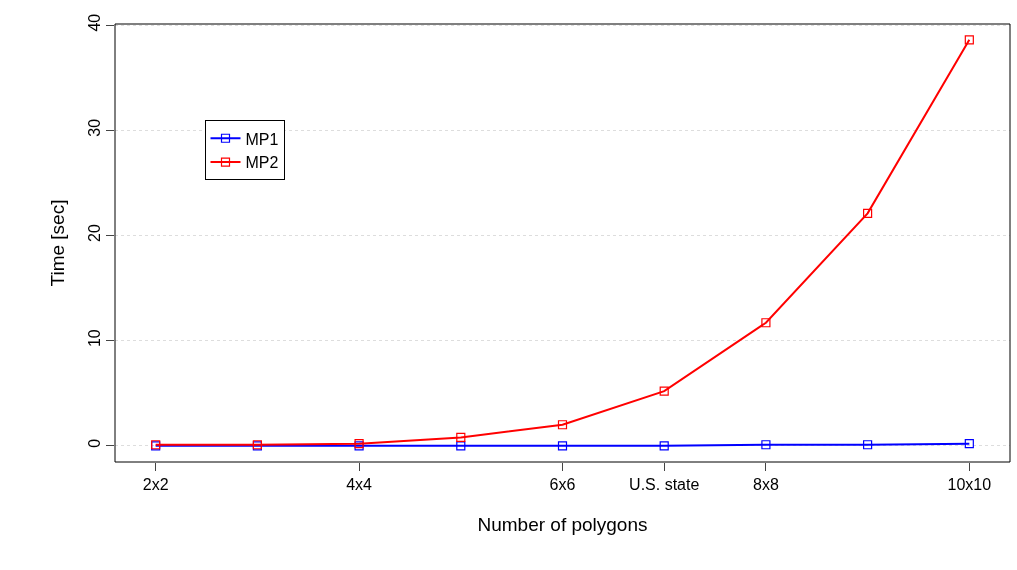  Describe the element at coordinates (562, 524) in the screenshot. I see `x-axis-title: Number of polygons` at that location.